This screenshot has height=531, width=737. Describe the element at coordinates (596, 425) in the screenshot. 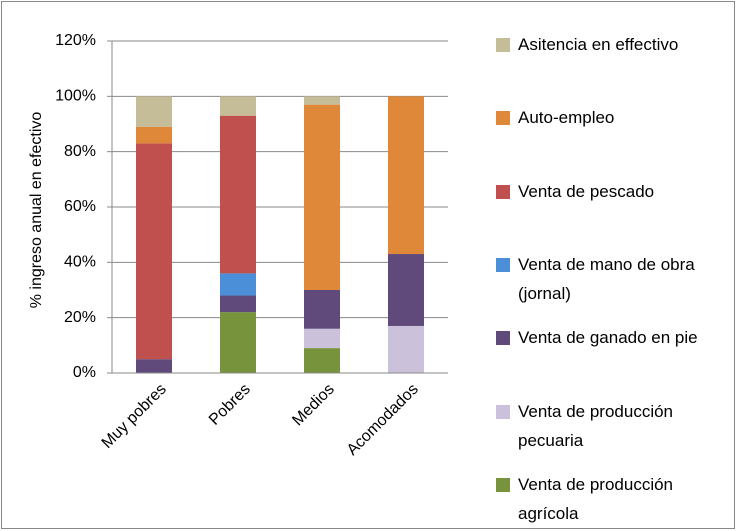

I see `legend-label: Venta de producción pecuaria` at that location.